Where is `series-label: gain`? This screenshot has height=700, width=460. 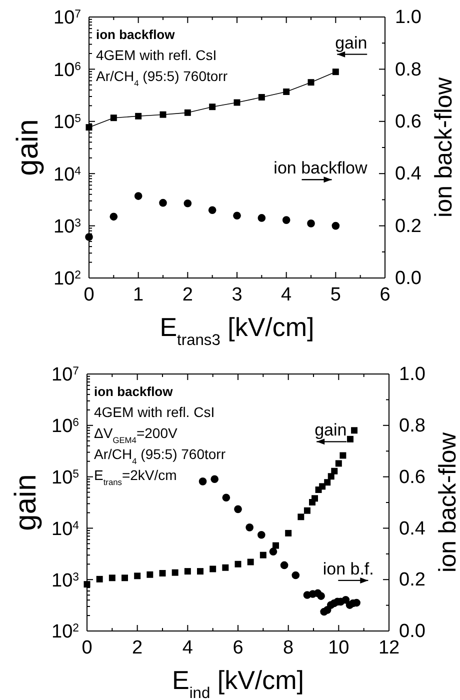 series-label: gain is located at coordinates (330, 430).